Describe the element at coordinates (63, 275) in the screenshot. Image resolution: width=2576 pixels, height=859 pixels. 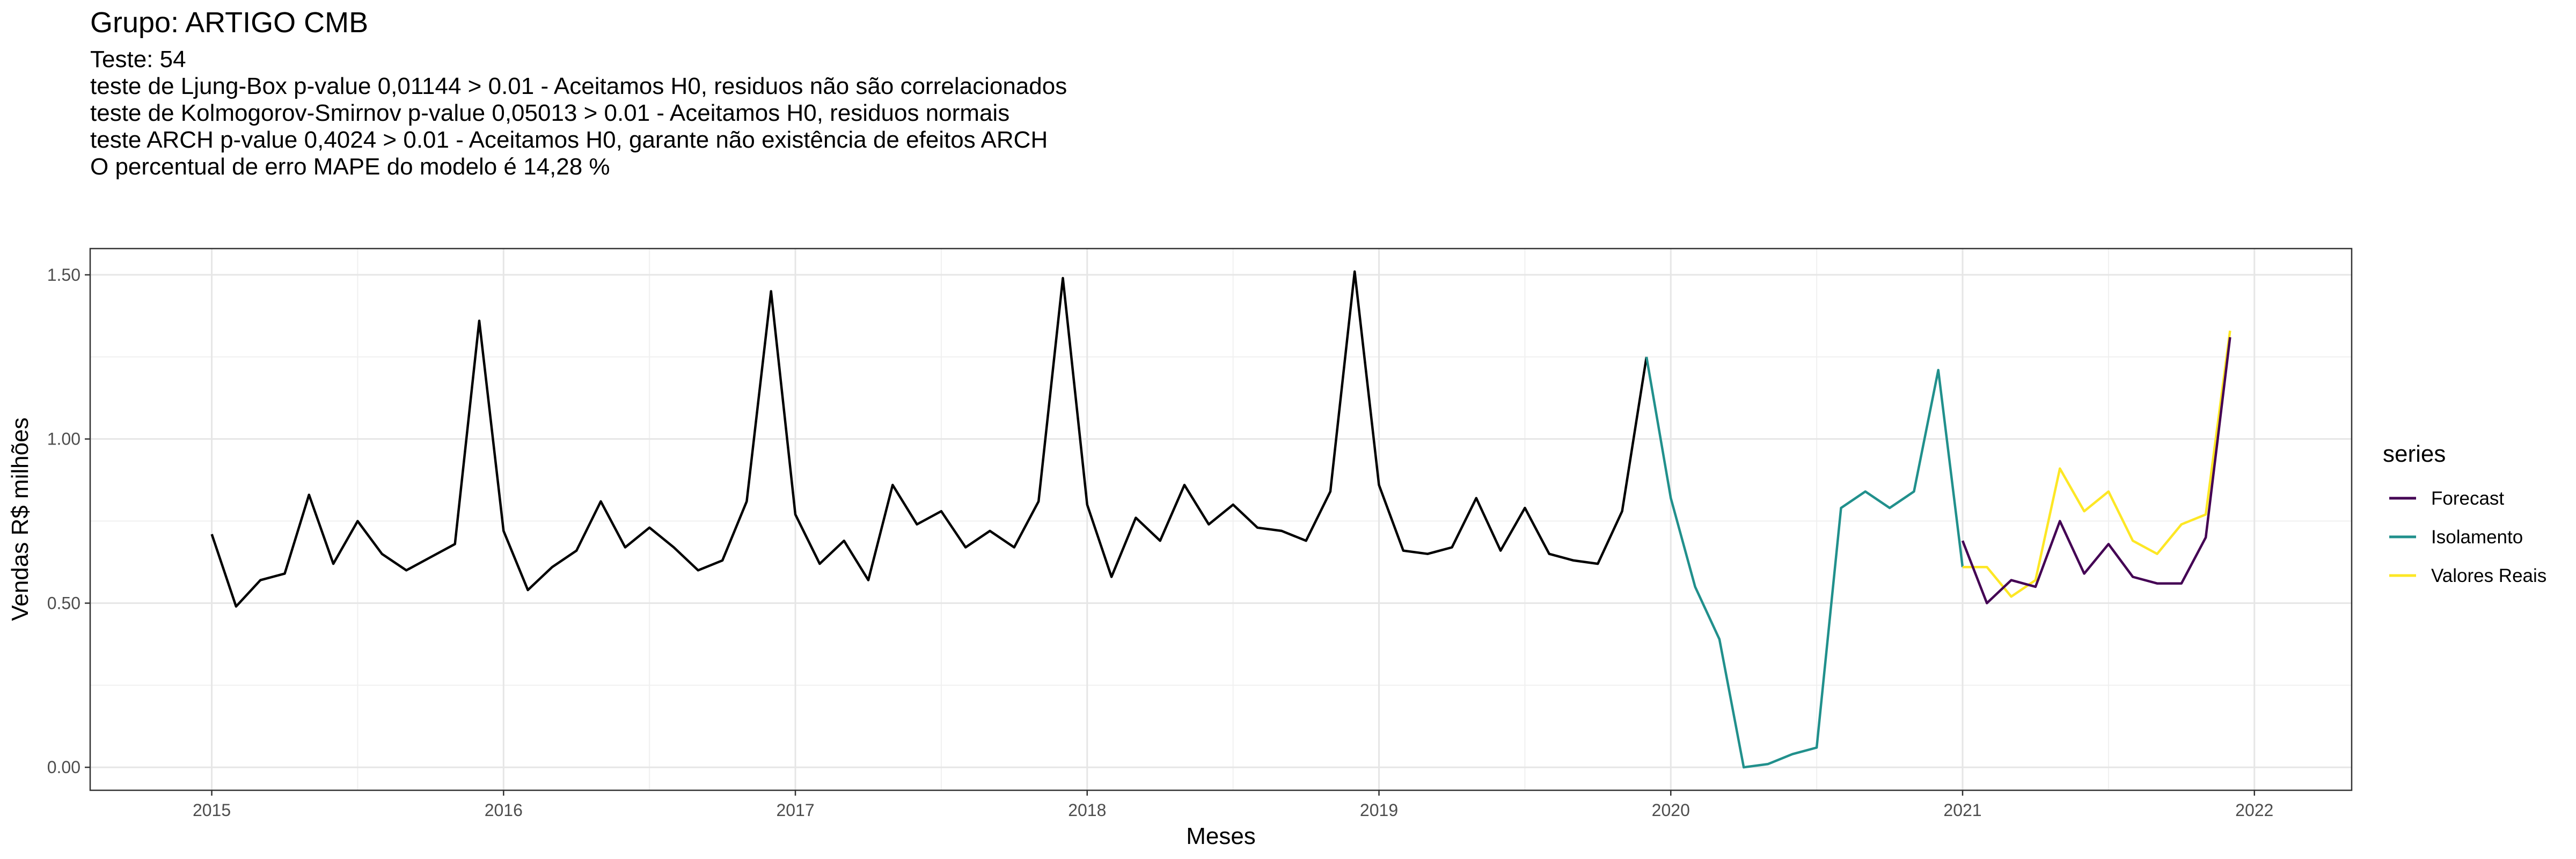
I see `y-tick-label: 1.50` at that location.